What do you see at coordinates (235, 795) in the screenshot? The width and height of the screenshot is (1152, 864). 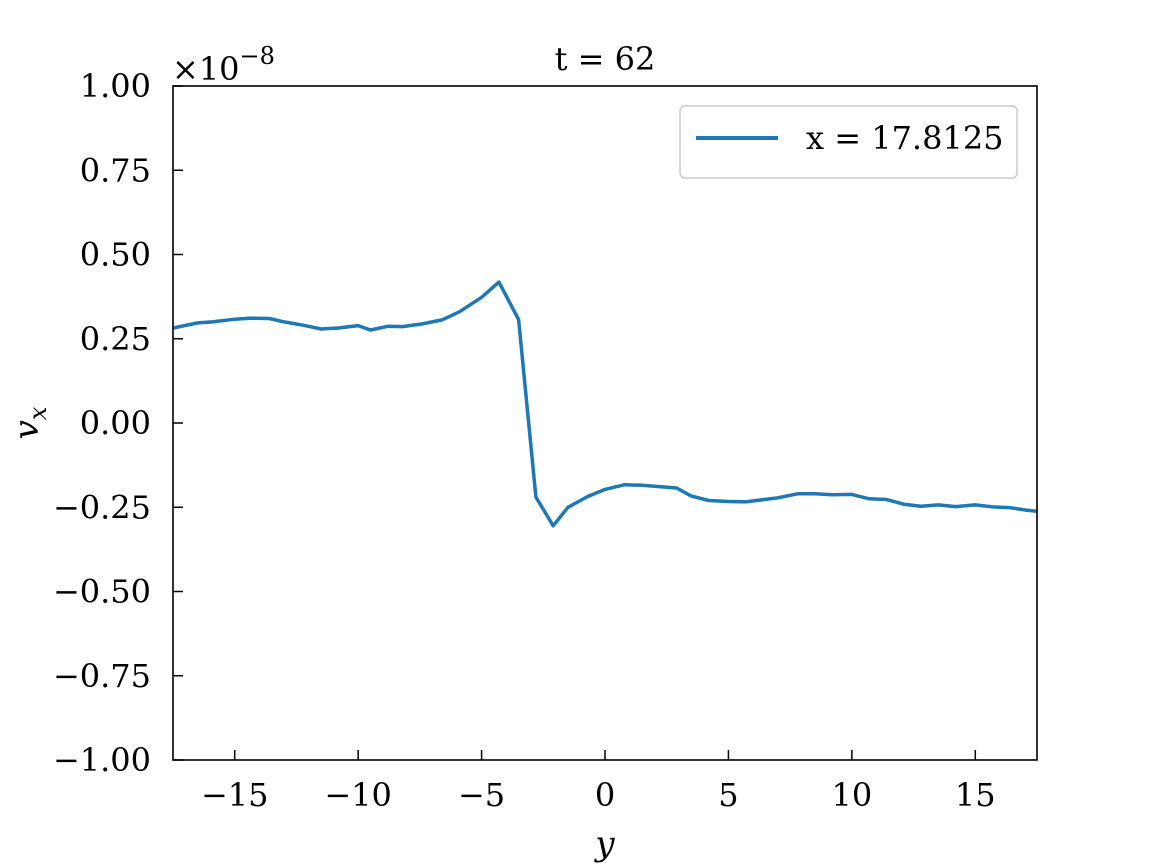 I see `x-tick-label: −15` at bounding box center [235, 795].